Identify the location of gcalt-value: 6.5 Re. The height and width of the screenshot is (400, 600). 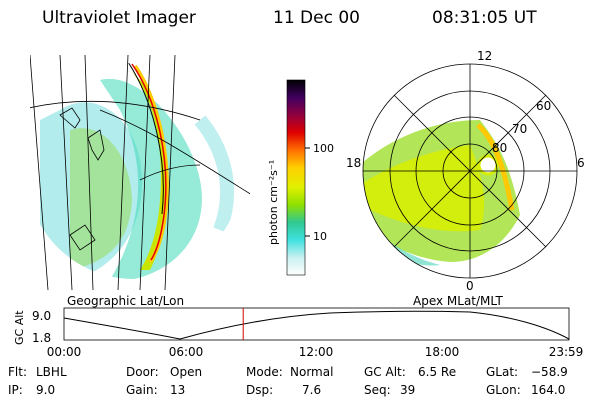
(437, 372).